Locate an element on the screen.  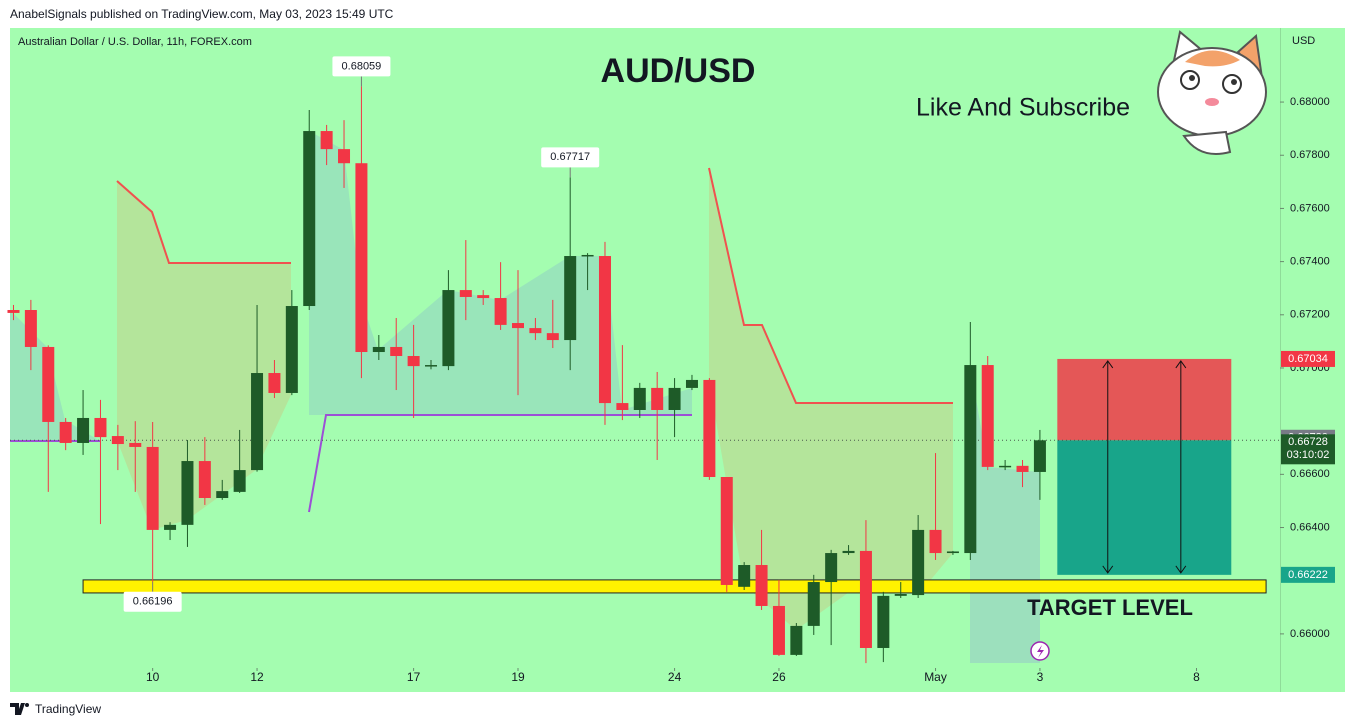
price-tag-label: 0.66222 is located at coordinates (1308, 575).